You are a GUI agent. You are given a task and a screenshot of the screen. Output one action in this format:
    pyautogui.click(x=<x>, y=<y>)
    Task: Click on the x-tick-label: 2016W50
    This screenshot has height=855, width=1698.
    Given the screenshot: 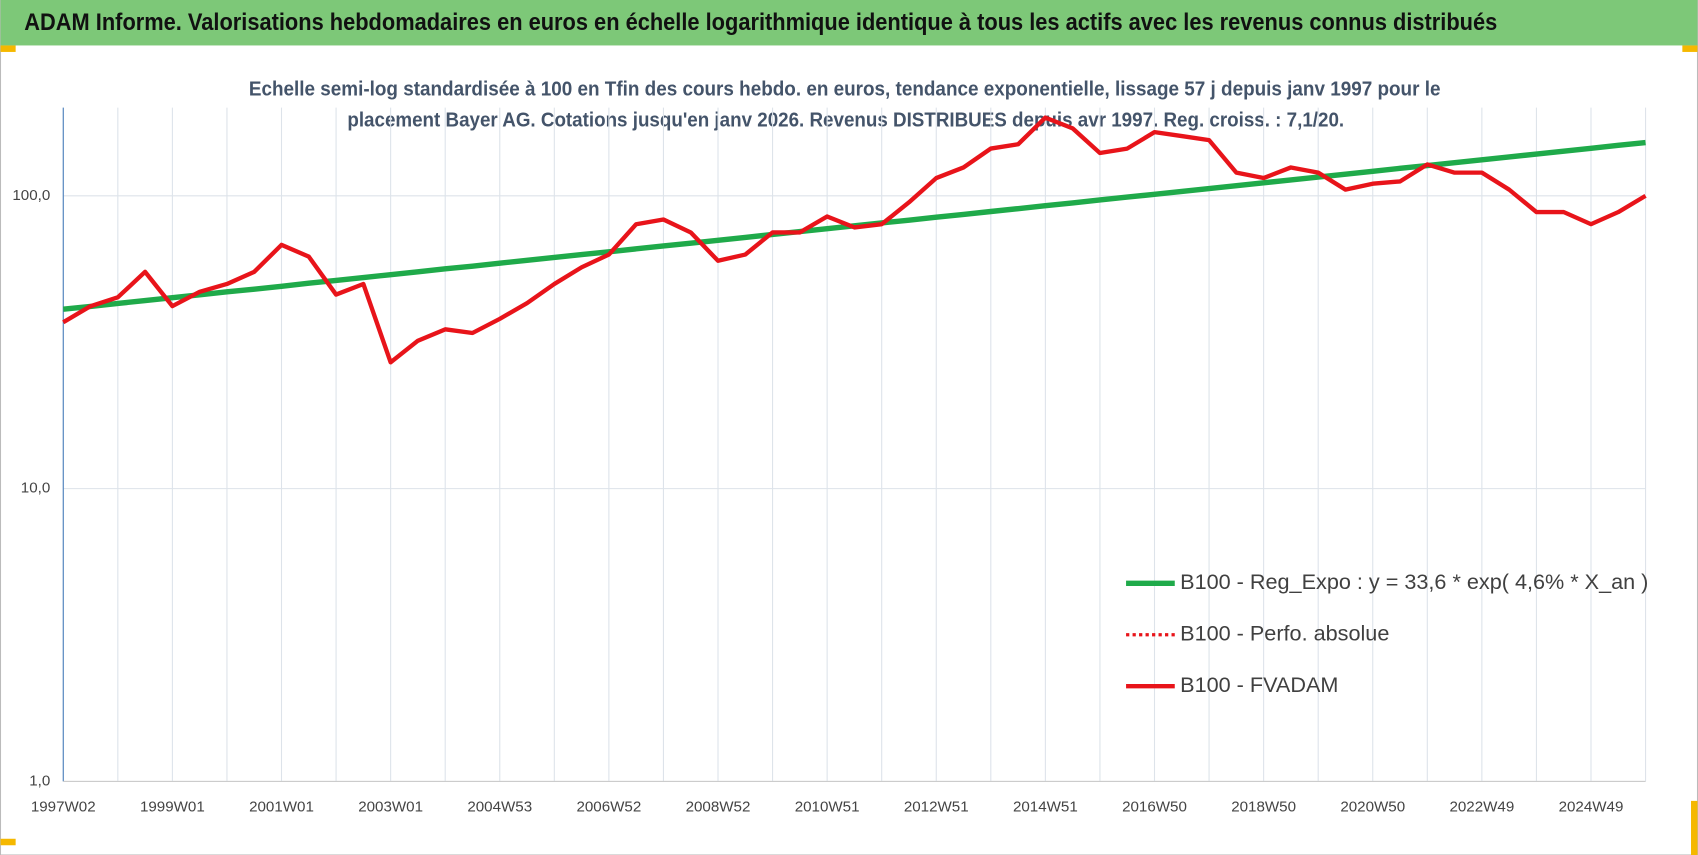 What is the action you would take?
    pyautogui.click(x=1154, y=806)
    